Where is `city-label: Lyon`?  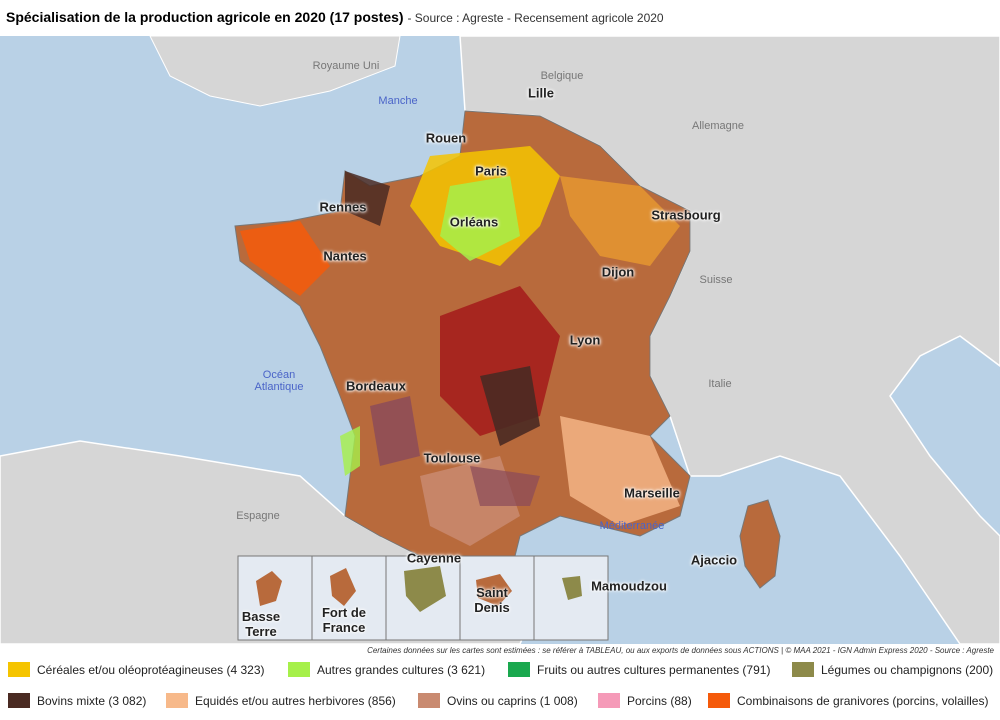
city-label: Lyon is located at coordinates (585, 340).